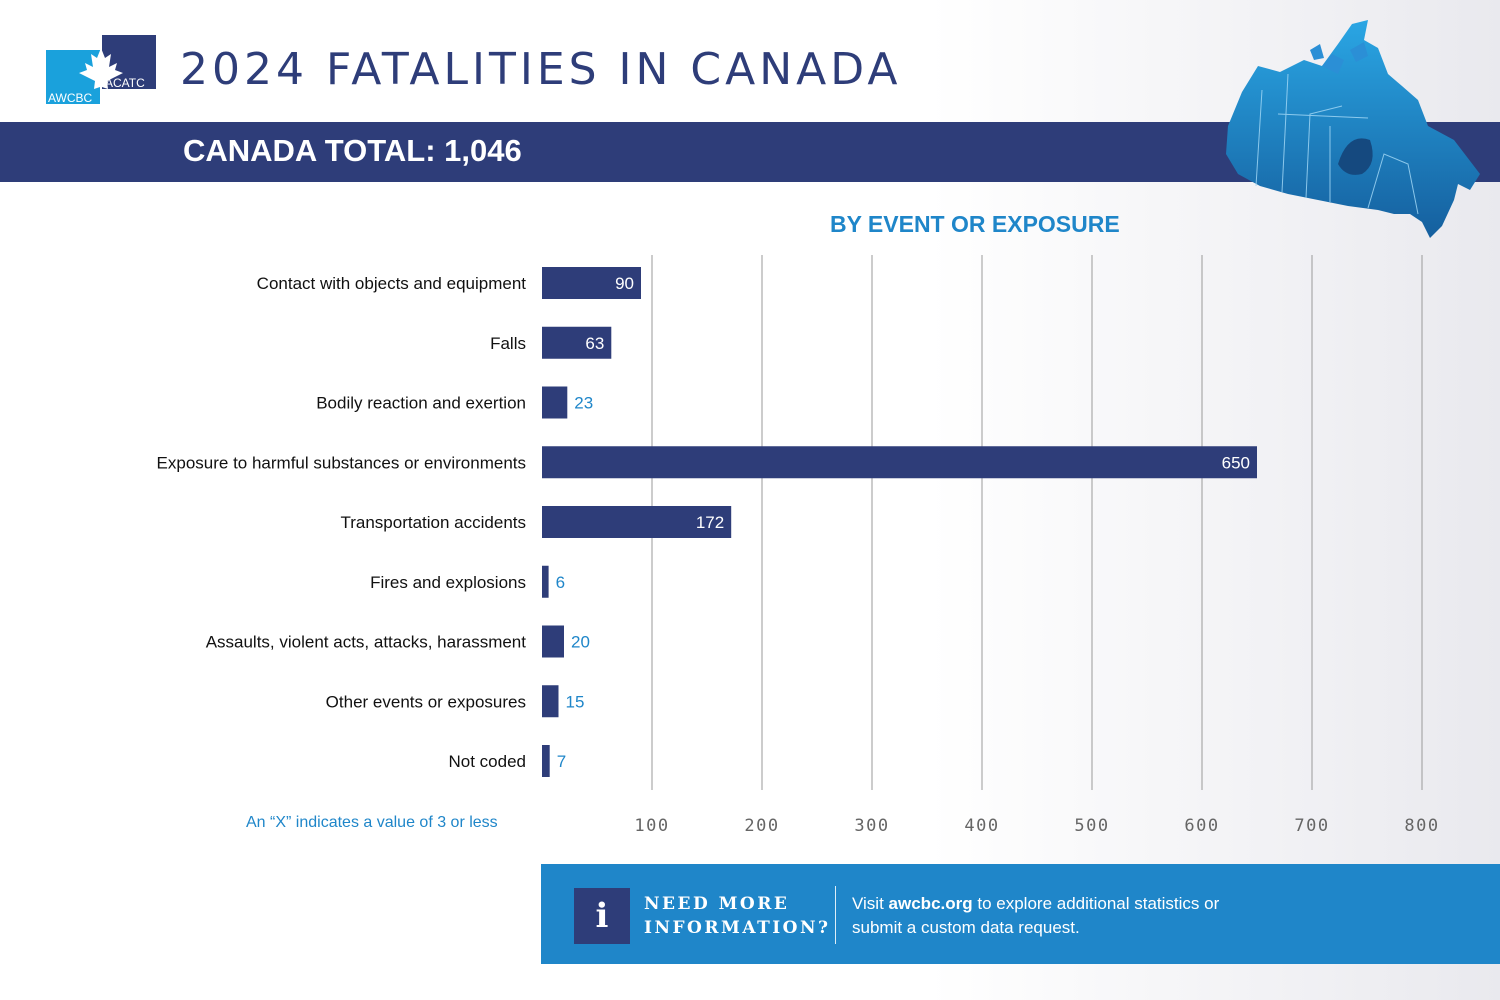  I want to click on x-tick-label: 200, so click(761, 826).